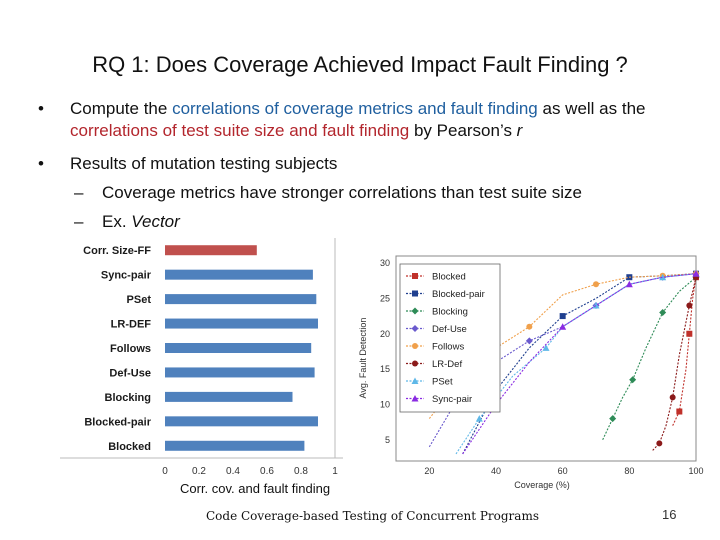  What do you see at coordinates (529, 341) in the screenshot?
I see `series-point-def-use` at bounding box center [529, 341].